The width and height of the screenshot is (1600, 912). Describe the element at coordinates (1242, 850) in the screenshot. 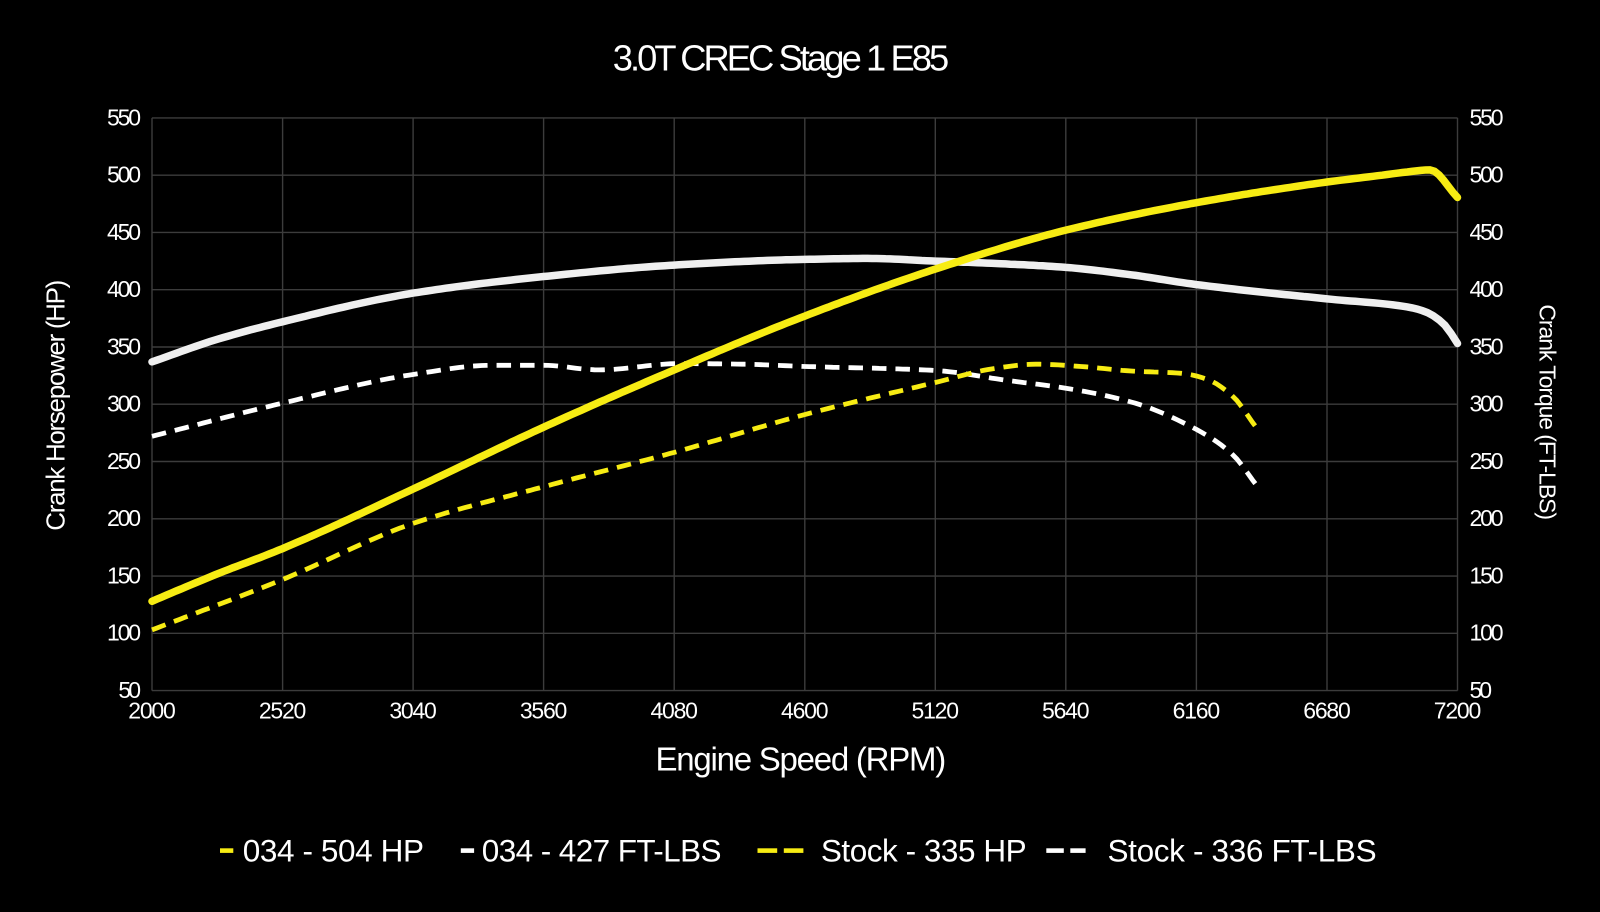

I see `svg-text: Stock - 336 FT-LBS` at that location.